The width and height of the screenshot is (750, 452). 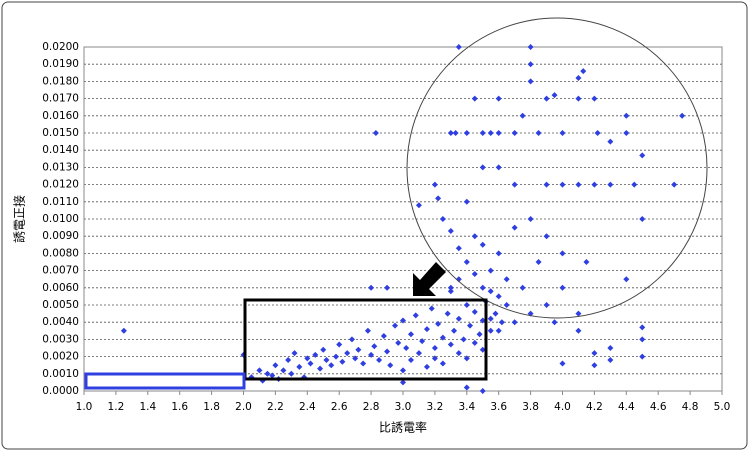 I want to click on x-tick-label: 1.2, so click(x=116, y=407).